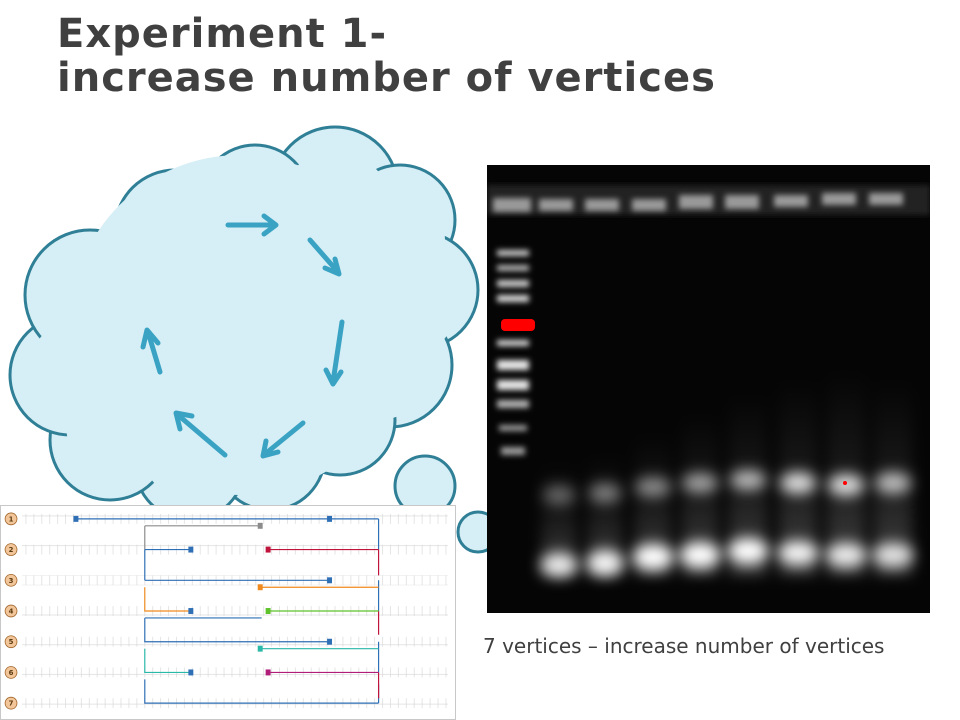 Image resolution: width=960 pixels, height=720 pixels. I want to click on track-badge, so click(11, 519).